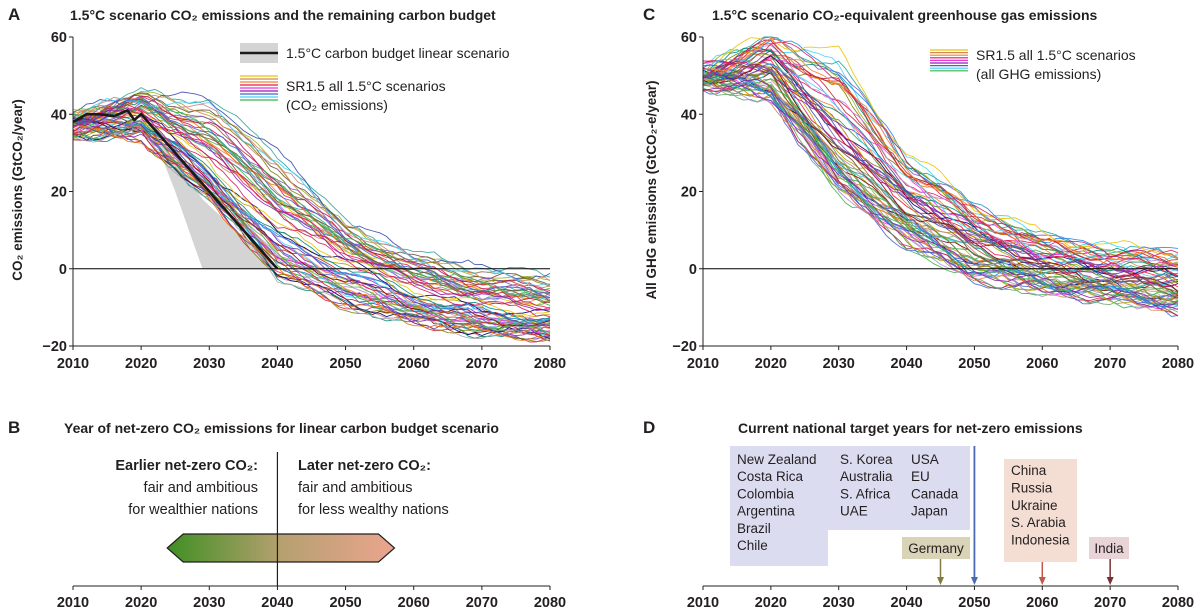  I want to click on country-label: EU, so click(920, 476).